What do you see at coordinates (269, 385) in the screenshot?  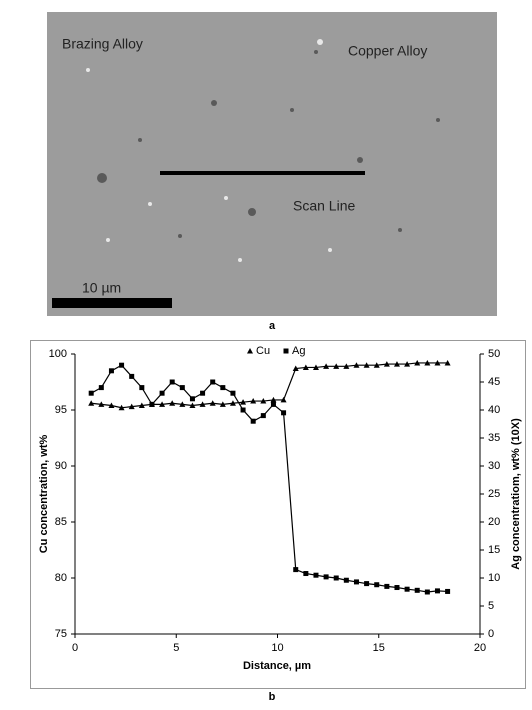 I see `series-line` at bounding box center [269, 385].